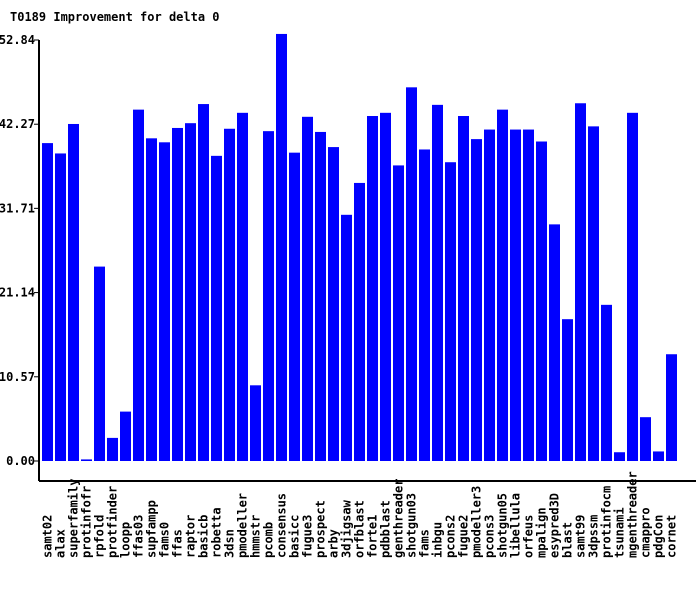  What do you see at coordinates (594, 536) in the screenshot?
I see `x-tick-label: 3dpssm` at bounding box center [594, 536].